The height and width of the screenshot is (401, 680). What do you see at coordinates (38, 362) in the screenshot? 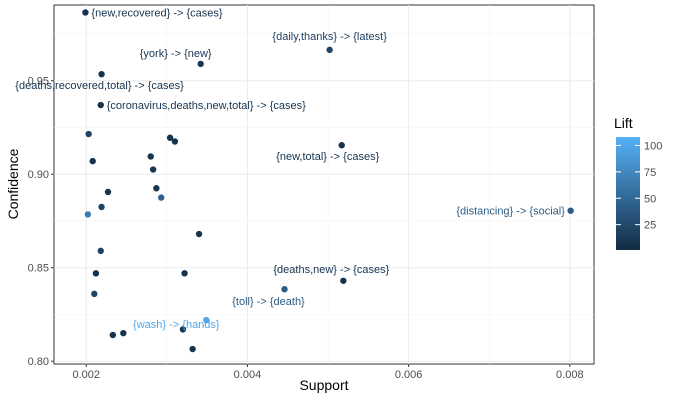
I see `y-tick-label: 0.80` at bounding box center [38, 362].